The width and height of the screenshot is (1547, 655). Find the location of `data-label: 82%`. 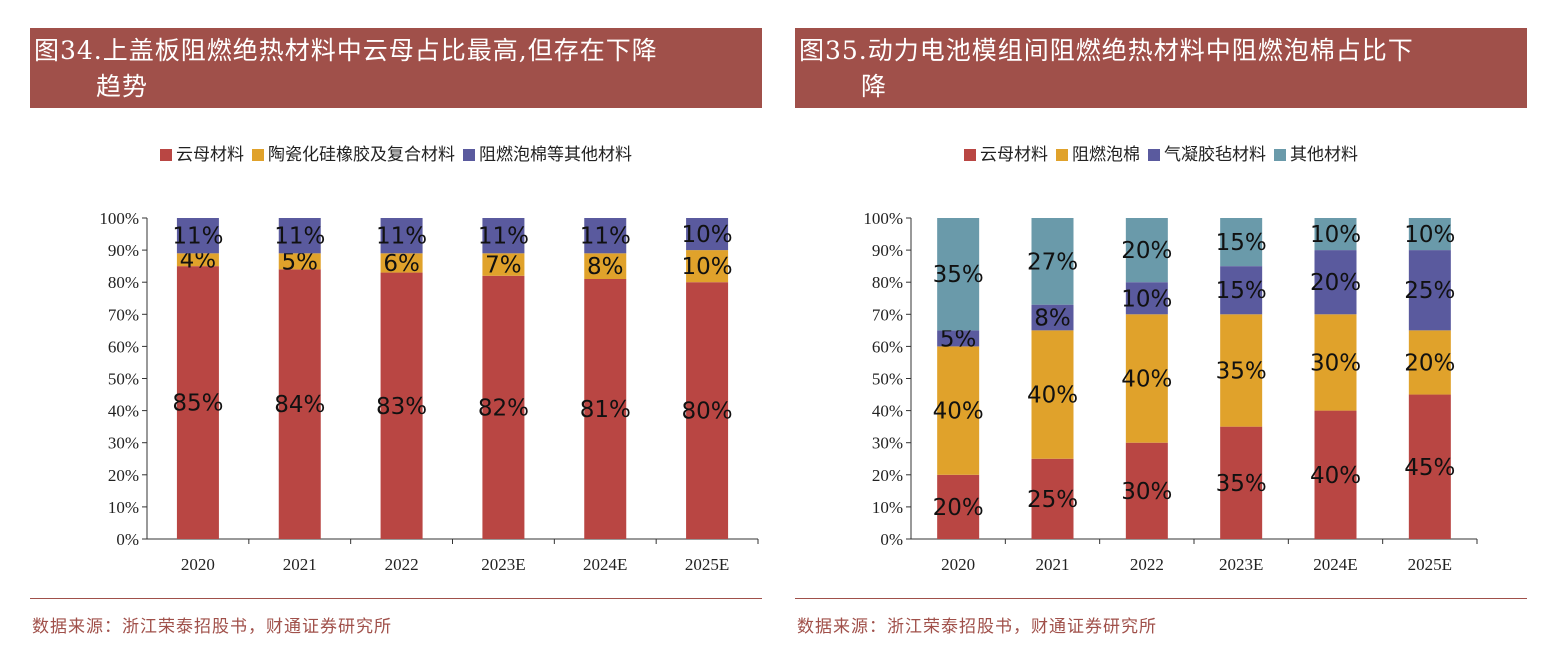

data-label: 82% is located at coordinates (503, 408).